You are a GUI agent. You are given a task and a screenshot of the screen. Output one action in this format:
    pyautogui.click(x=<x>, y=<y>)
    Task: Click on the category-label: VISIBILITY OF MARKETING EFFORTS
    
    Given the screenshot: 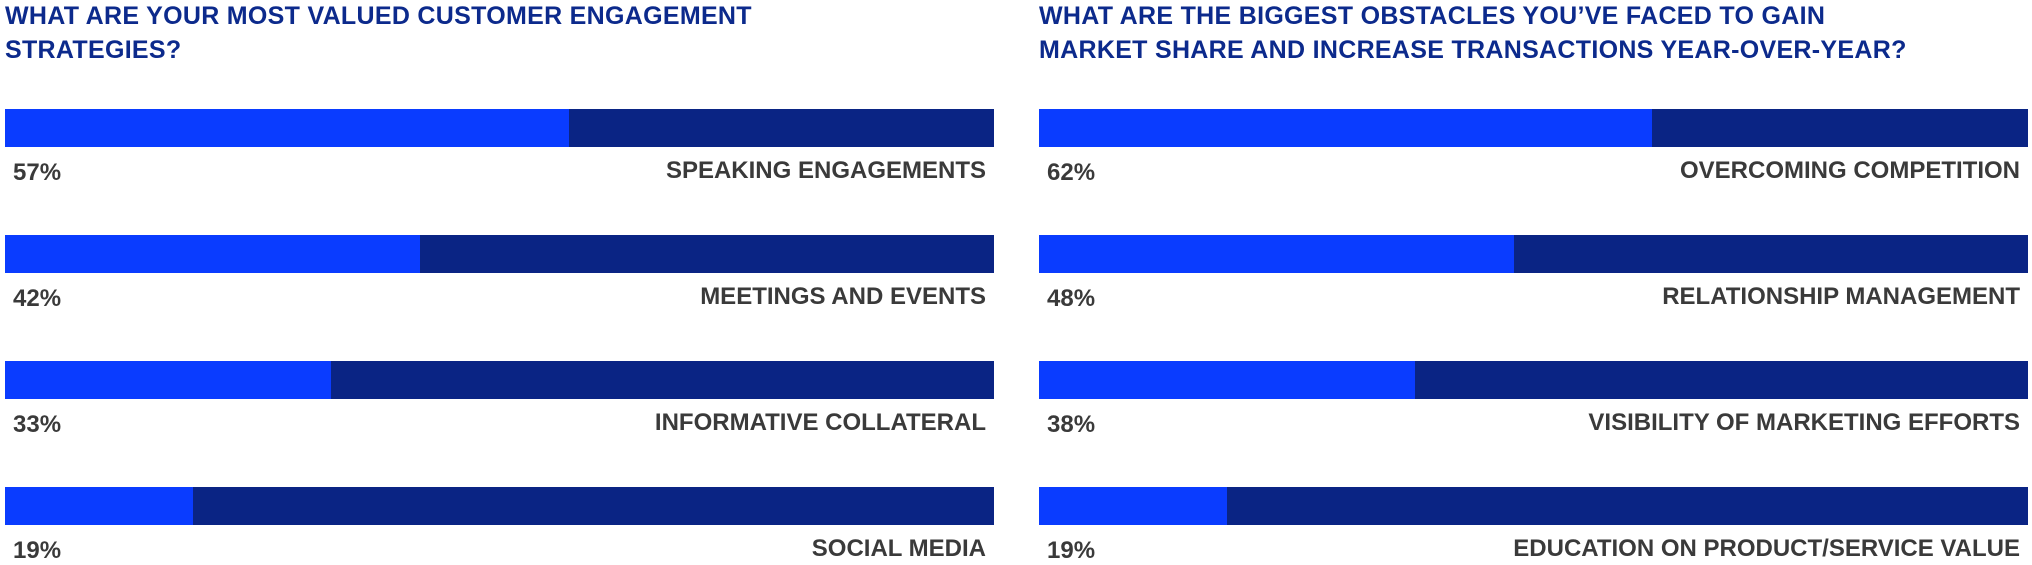 What is the action you would take?
    pyautogui.click(x=1804, y=422)
    